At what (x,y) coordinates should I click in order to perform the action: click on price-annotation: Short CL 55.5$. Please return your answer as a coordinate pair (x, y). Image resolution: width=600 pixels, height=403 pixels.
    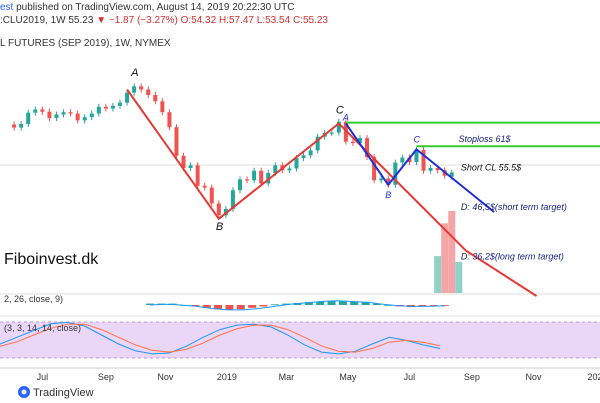
    Looking at the image, I should click on (491, 168).